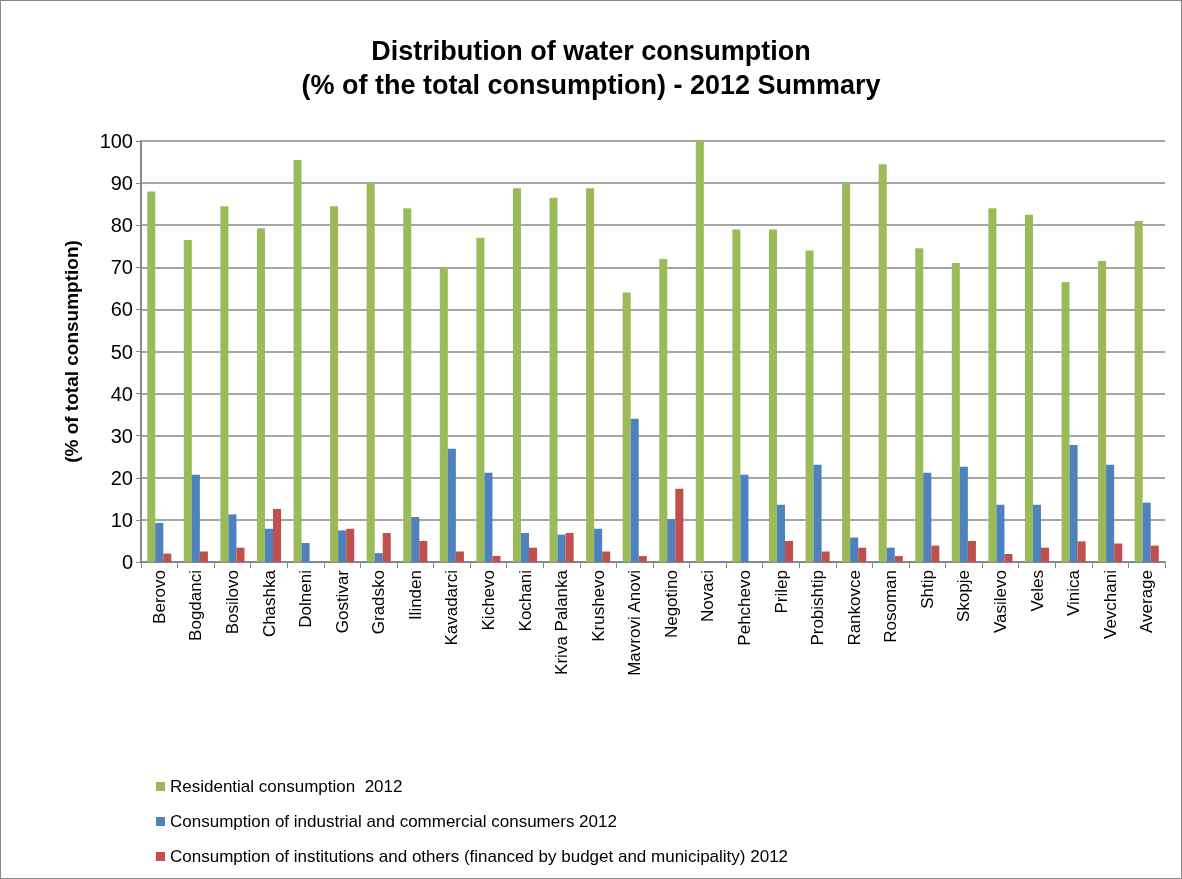  Describe the element at coordinates (927, 589) in the screenshot. I see `x-tick-label: Shtip` at that location.